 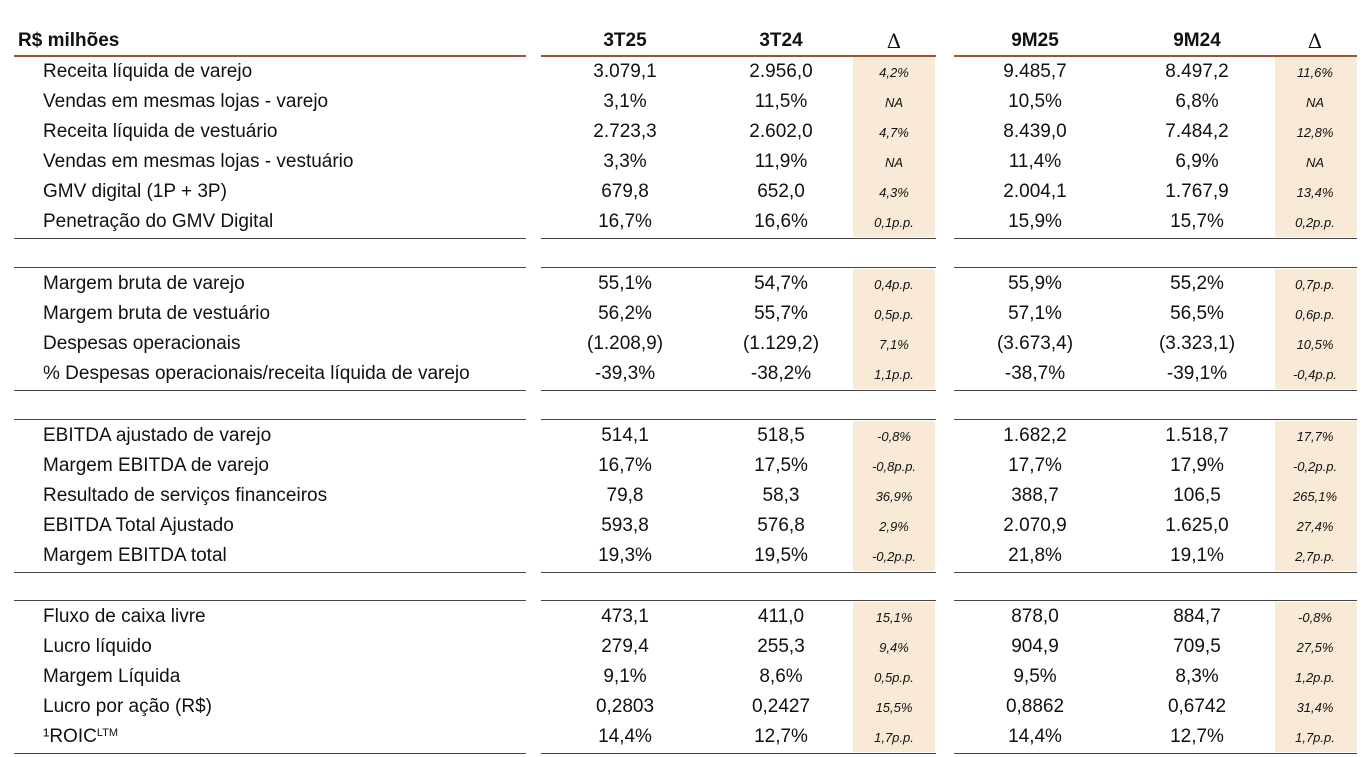 What do you see at coordinates (1315, 72) in the screenshot?
I see `delta-9m: 11,6%` at bounding box center [1315, 72].